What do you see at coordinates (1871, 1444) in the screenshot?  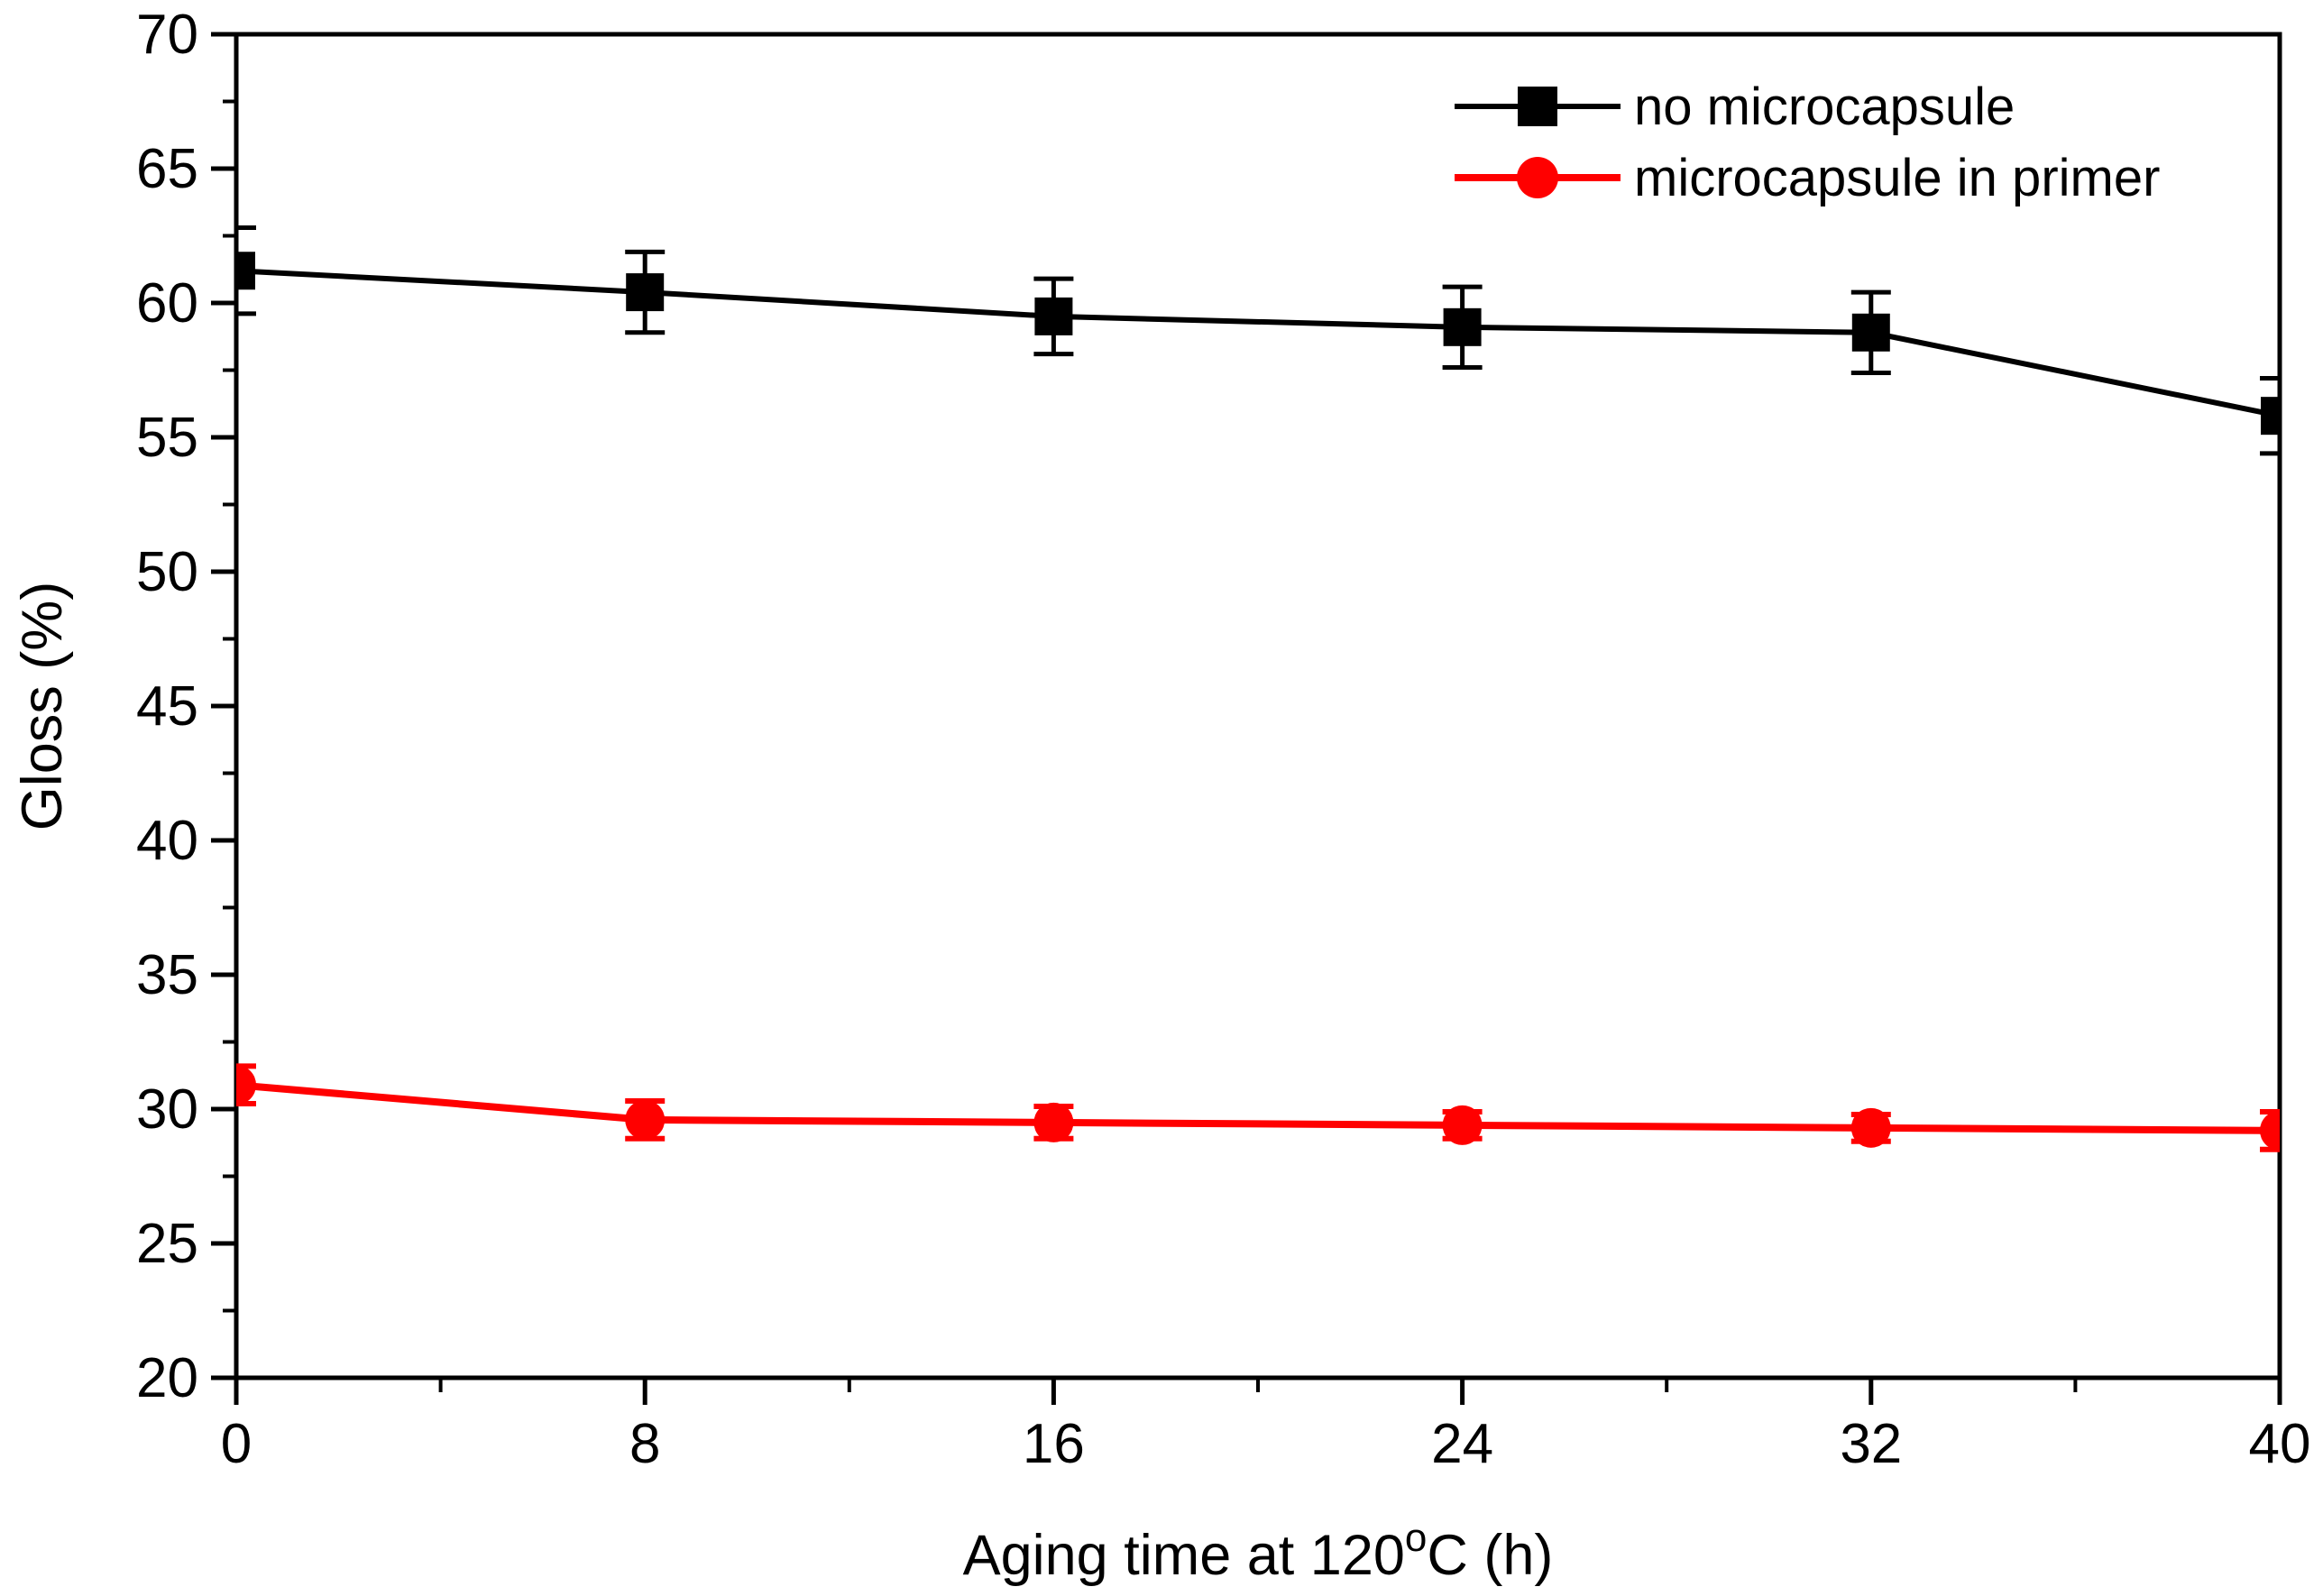 I see `x-axis-tick-label: 32` at bounding box center [1871, 1444].